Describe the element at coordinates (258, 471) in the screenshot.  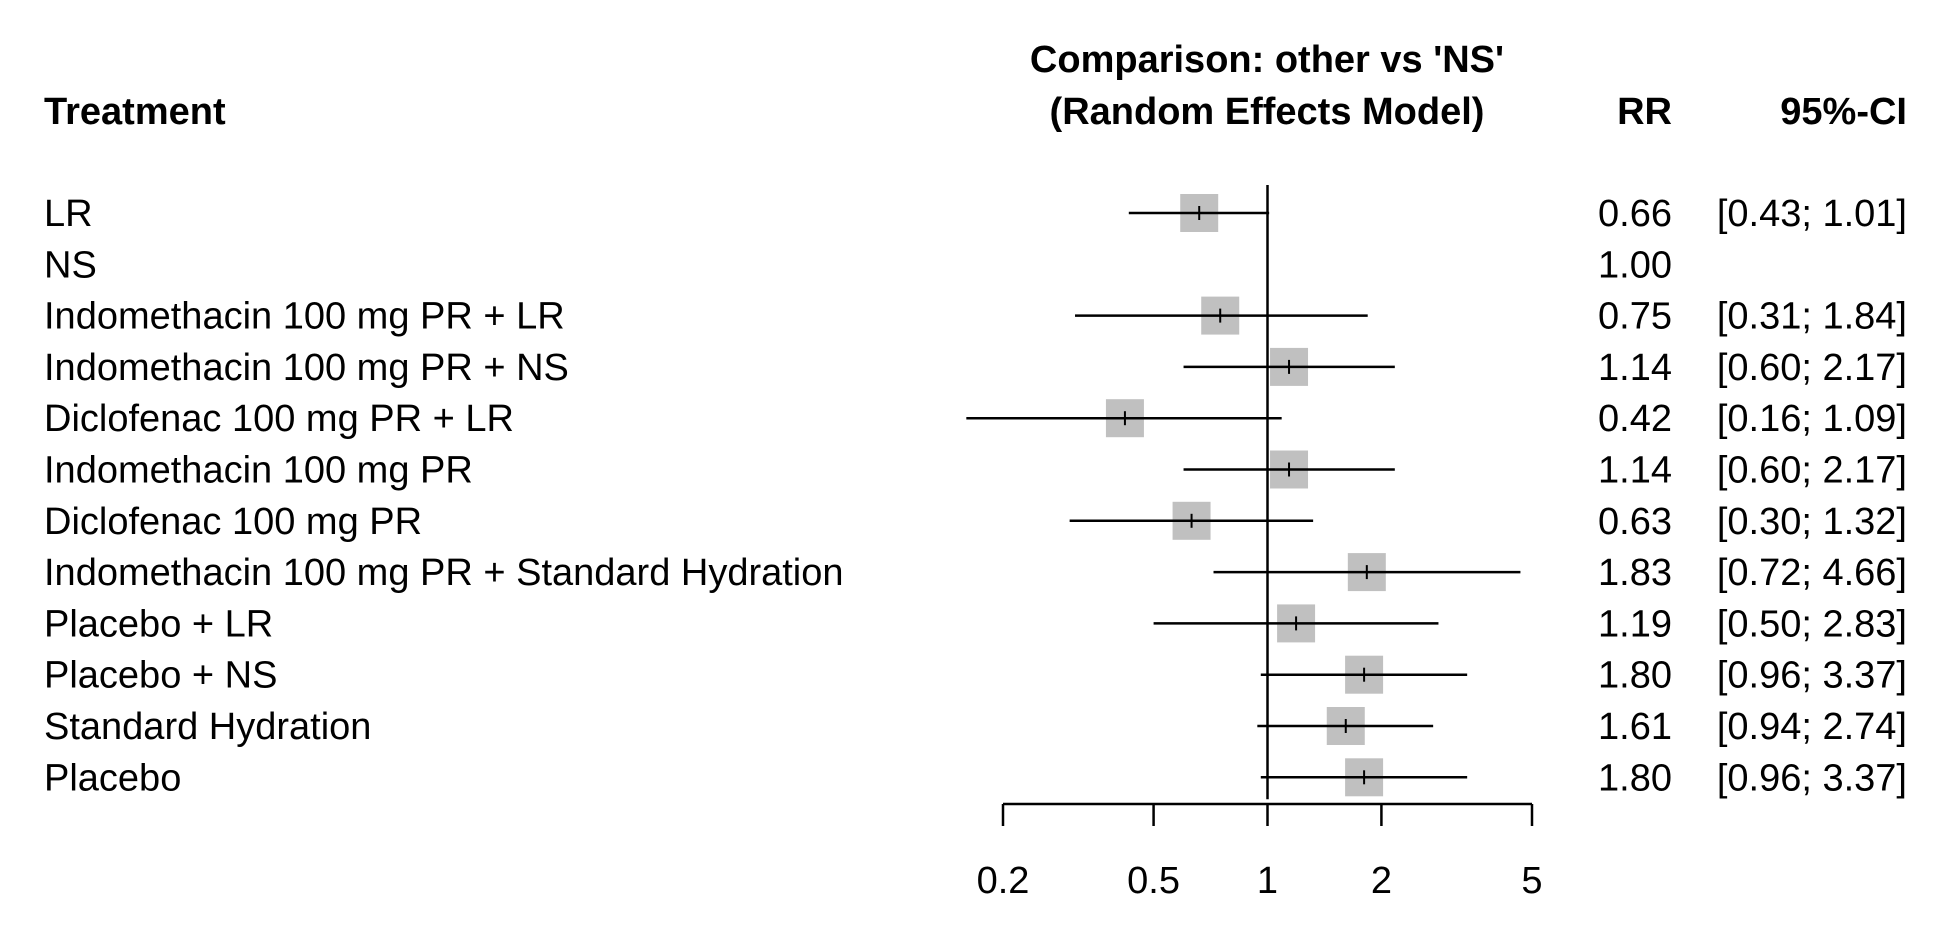
I see `treatment-label: Indomethacin 100 mg PR` at that location.